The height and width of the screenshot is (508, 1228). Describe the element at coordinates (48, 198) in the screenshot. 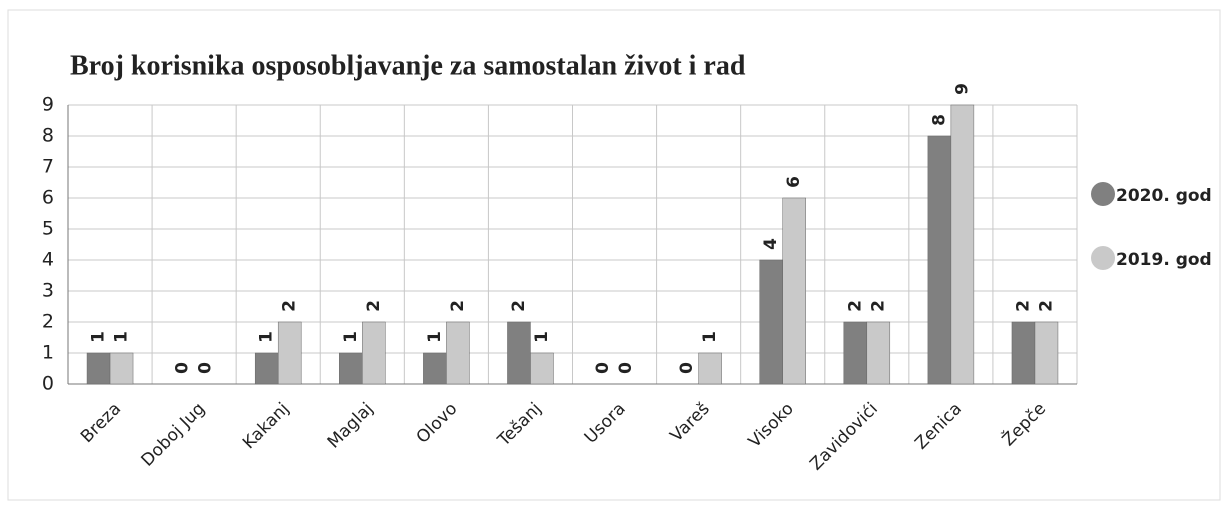

I see `y-tick-label: 6` at that location.